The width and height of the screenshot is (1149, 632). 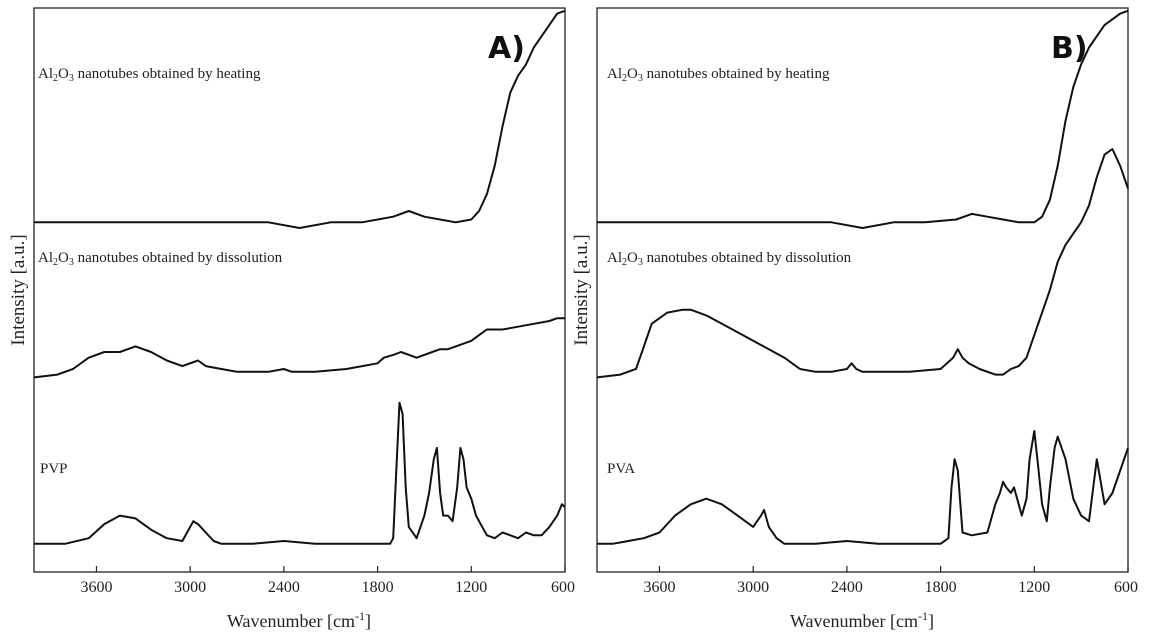 I want to click on panel-b-series-dissolution-label: Al2O3 nanotubes obtained by dissolution, so click(x=729, y=259).